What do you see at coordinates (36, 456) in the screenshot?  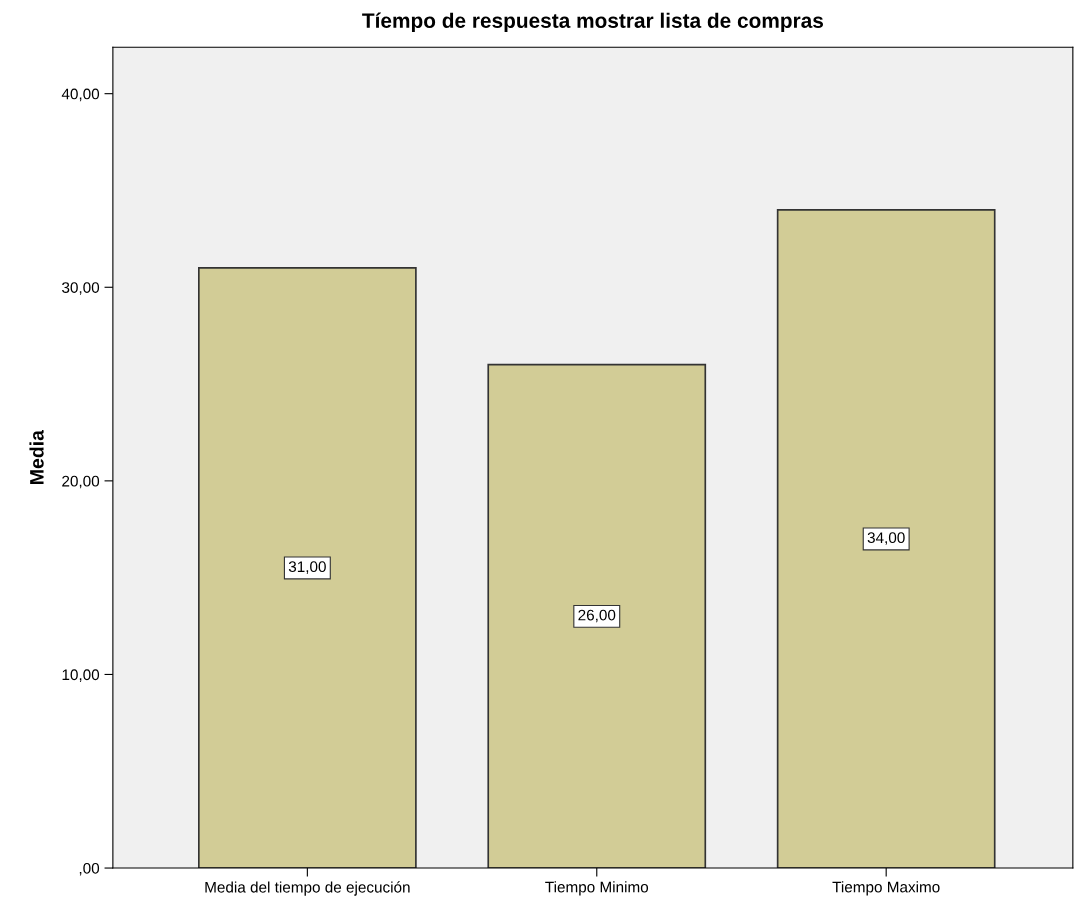 I see `y-axis-title: Media` at bounding box center [36, 456].